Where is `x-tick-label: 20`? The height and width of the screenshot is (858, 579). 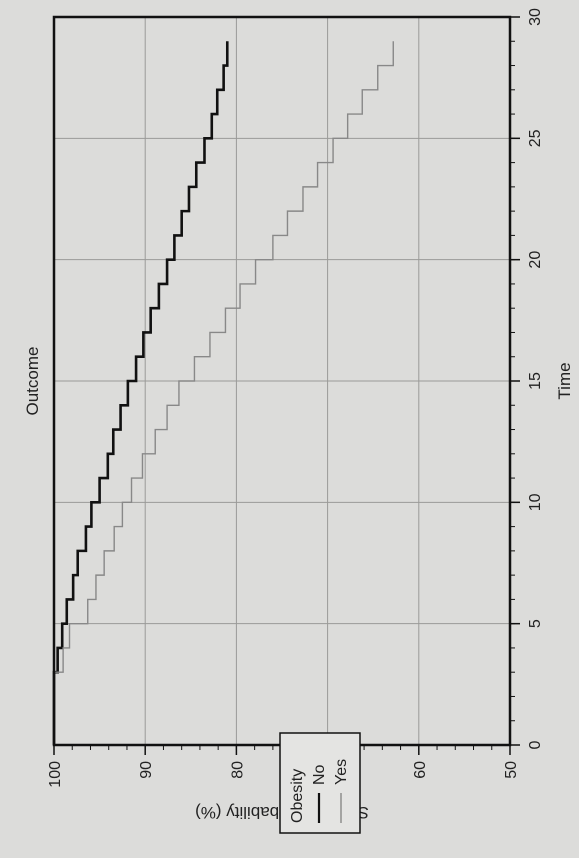 x-tick-label: 20 is located at coordinates (535, 260).